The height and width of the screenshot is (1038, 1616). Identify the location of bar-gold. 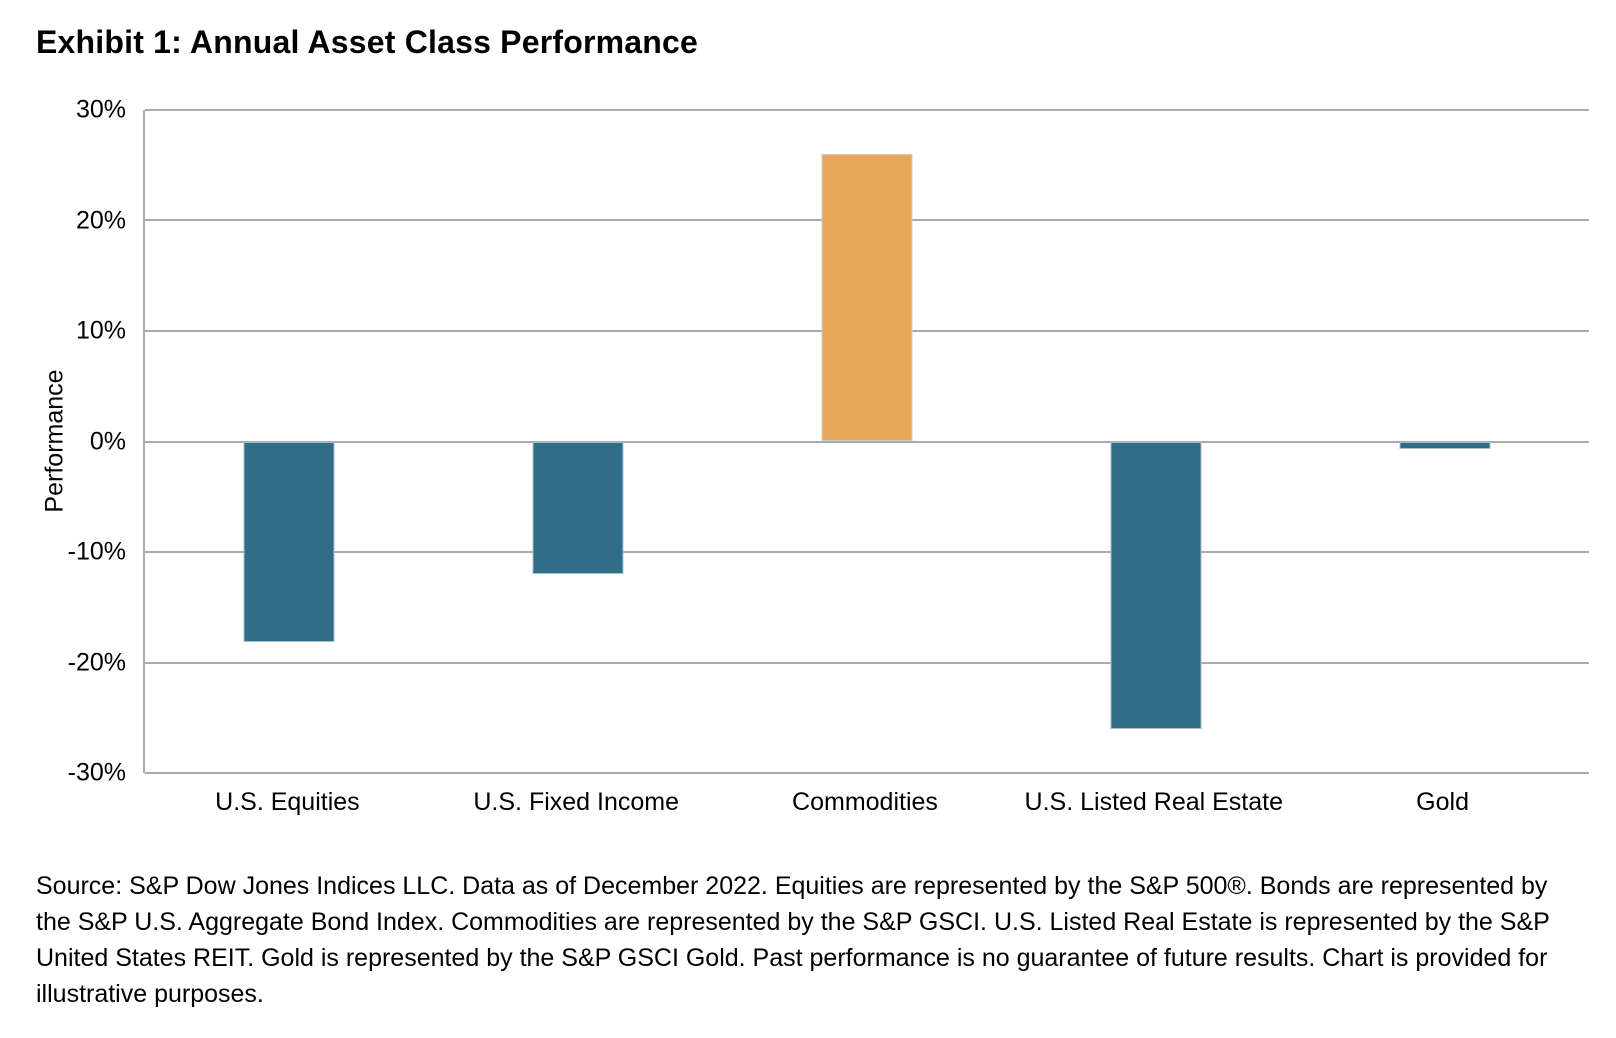
(1445, 445).